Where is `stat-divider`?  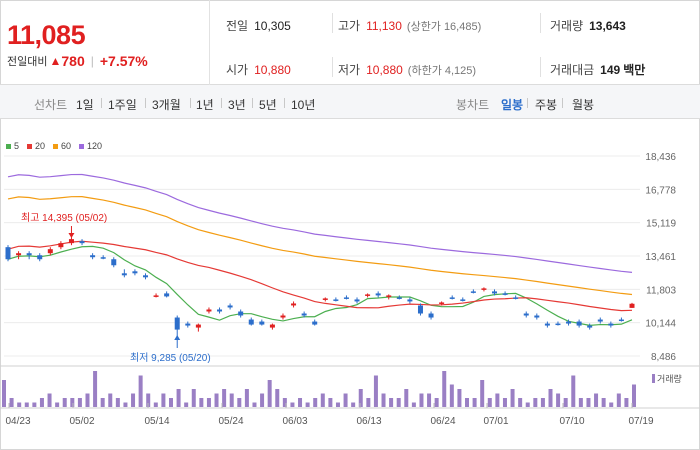 stat-divider is located at coordinates (332, 67).